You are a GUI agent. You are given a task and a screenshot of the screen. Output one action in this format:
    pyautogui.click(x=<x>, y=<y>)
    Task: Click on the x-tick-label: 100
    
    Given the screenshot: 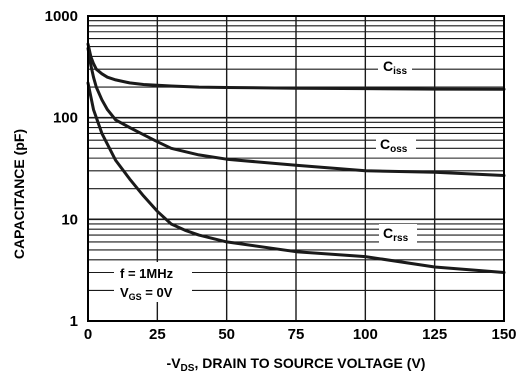 What is the action you would take?
    pyautogui.click(x=365, y=334)
    